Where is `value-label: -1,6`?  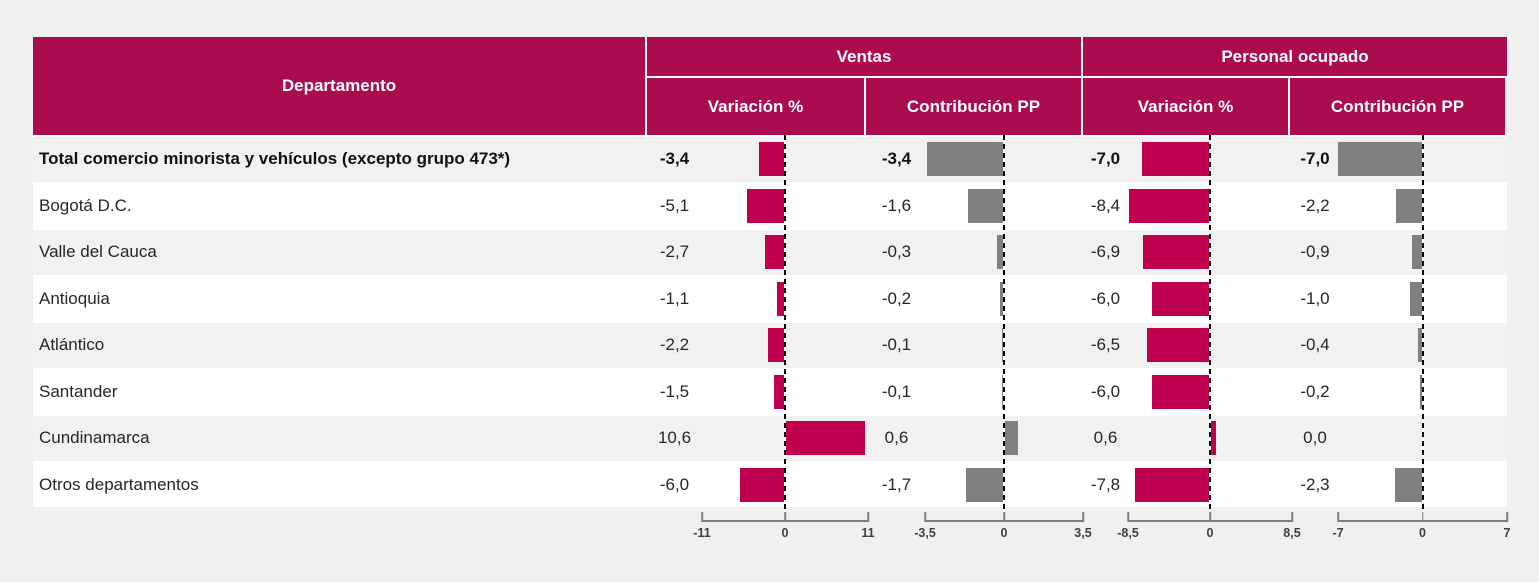 value-label: -1,6 is located at coordinates (896, 205).